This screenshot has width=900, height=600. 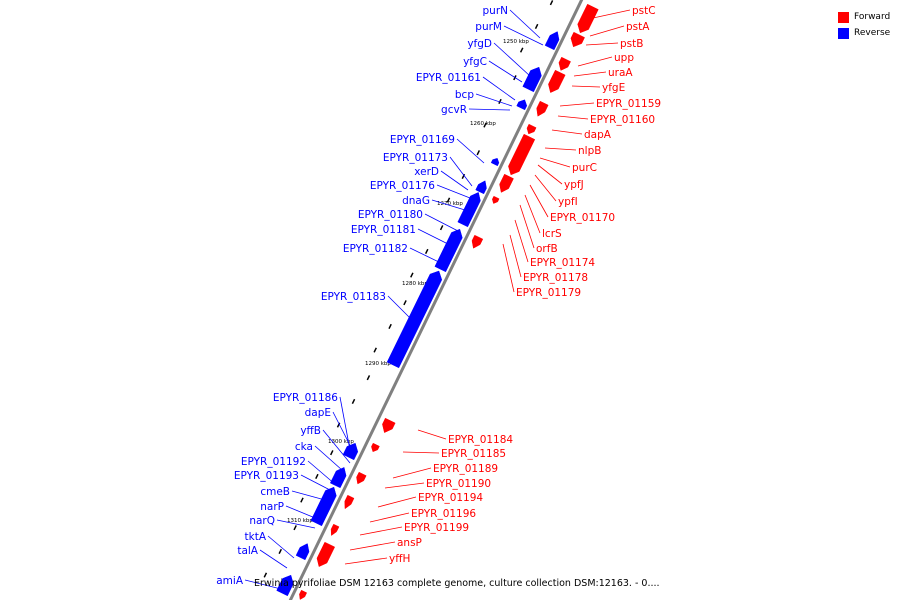 What do you see at coordinates (409, 543) in the screenshot?
I see `forward-gene-label: ansP` at bounding box center [409, 543].